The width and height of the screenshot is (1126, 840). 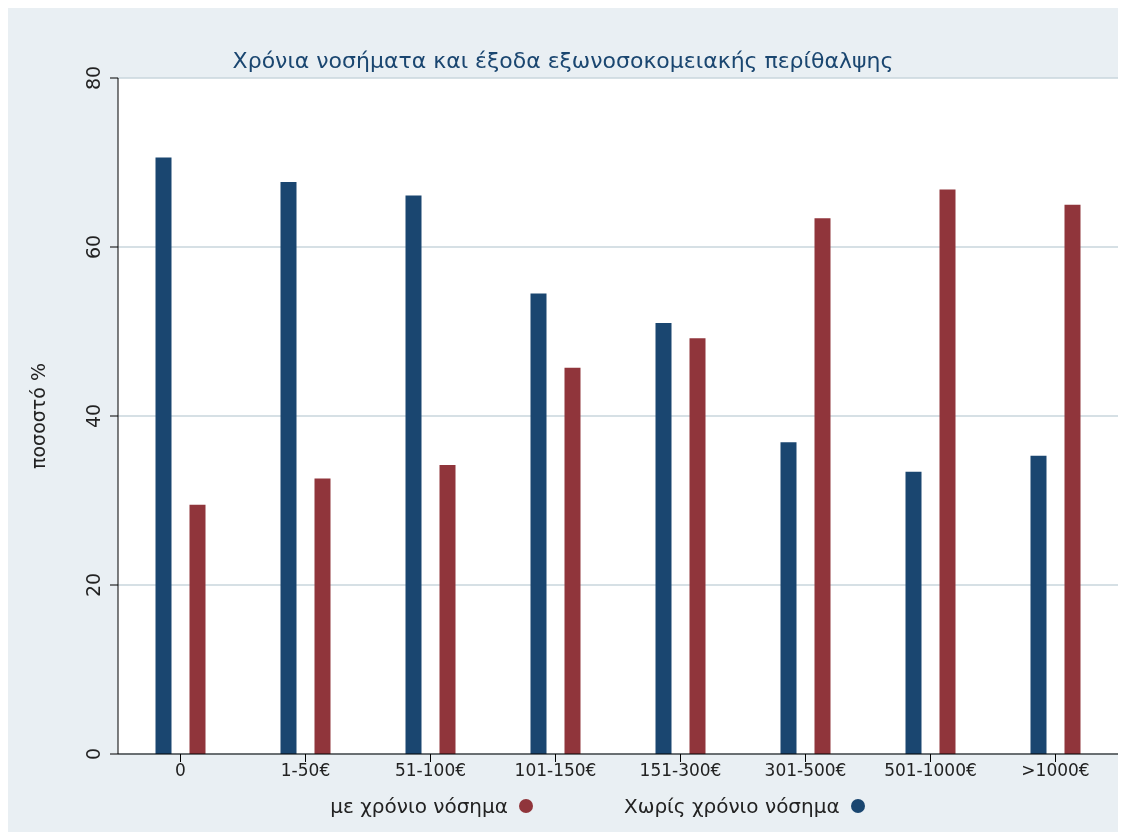 What do you see at coordinates (419, 806) in the screenshot?
I see `legend-label: με χρόνιο νόσημα` at bounding box center [419, 806].